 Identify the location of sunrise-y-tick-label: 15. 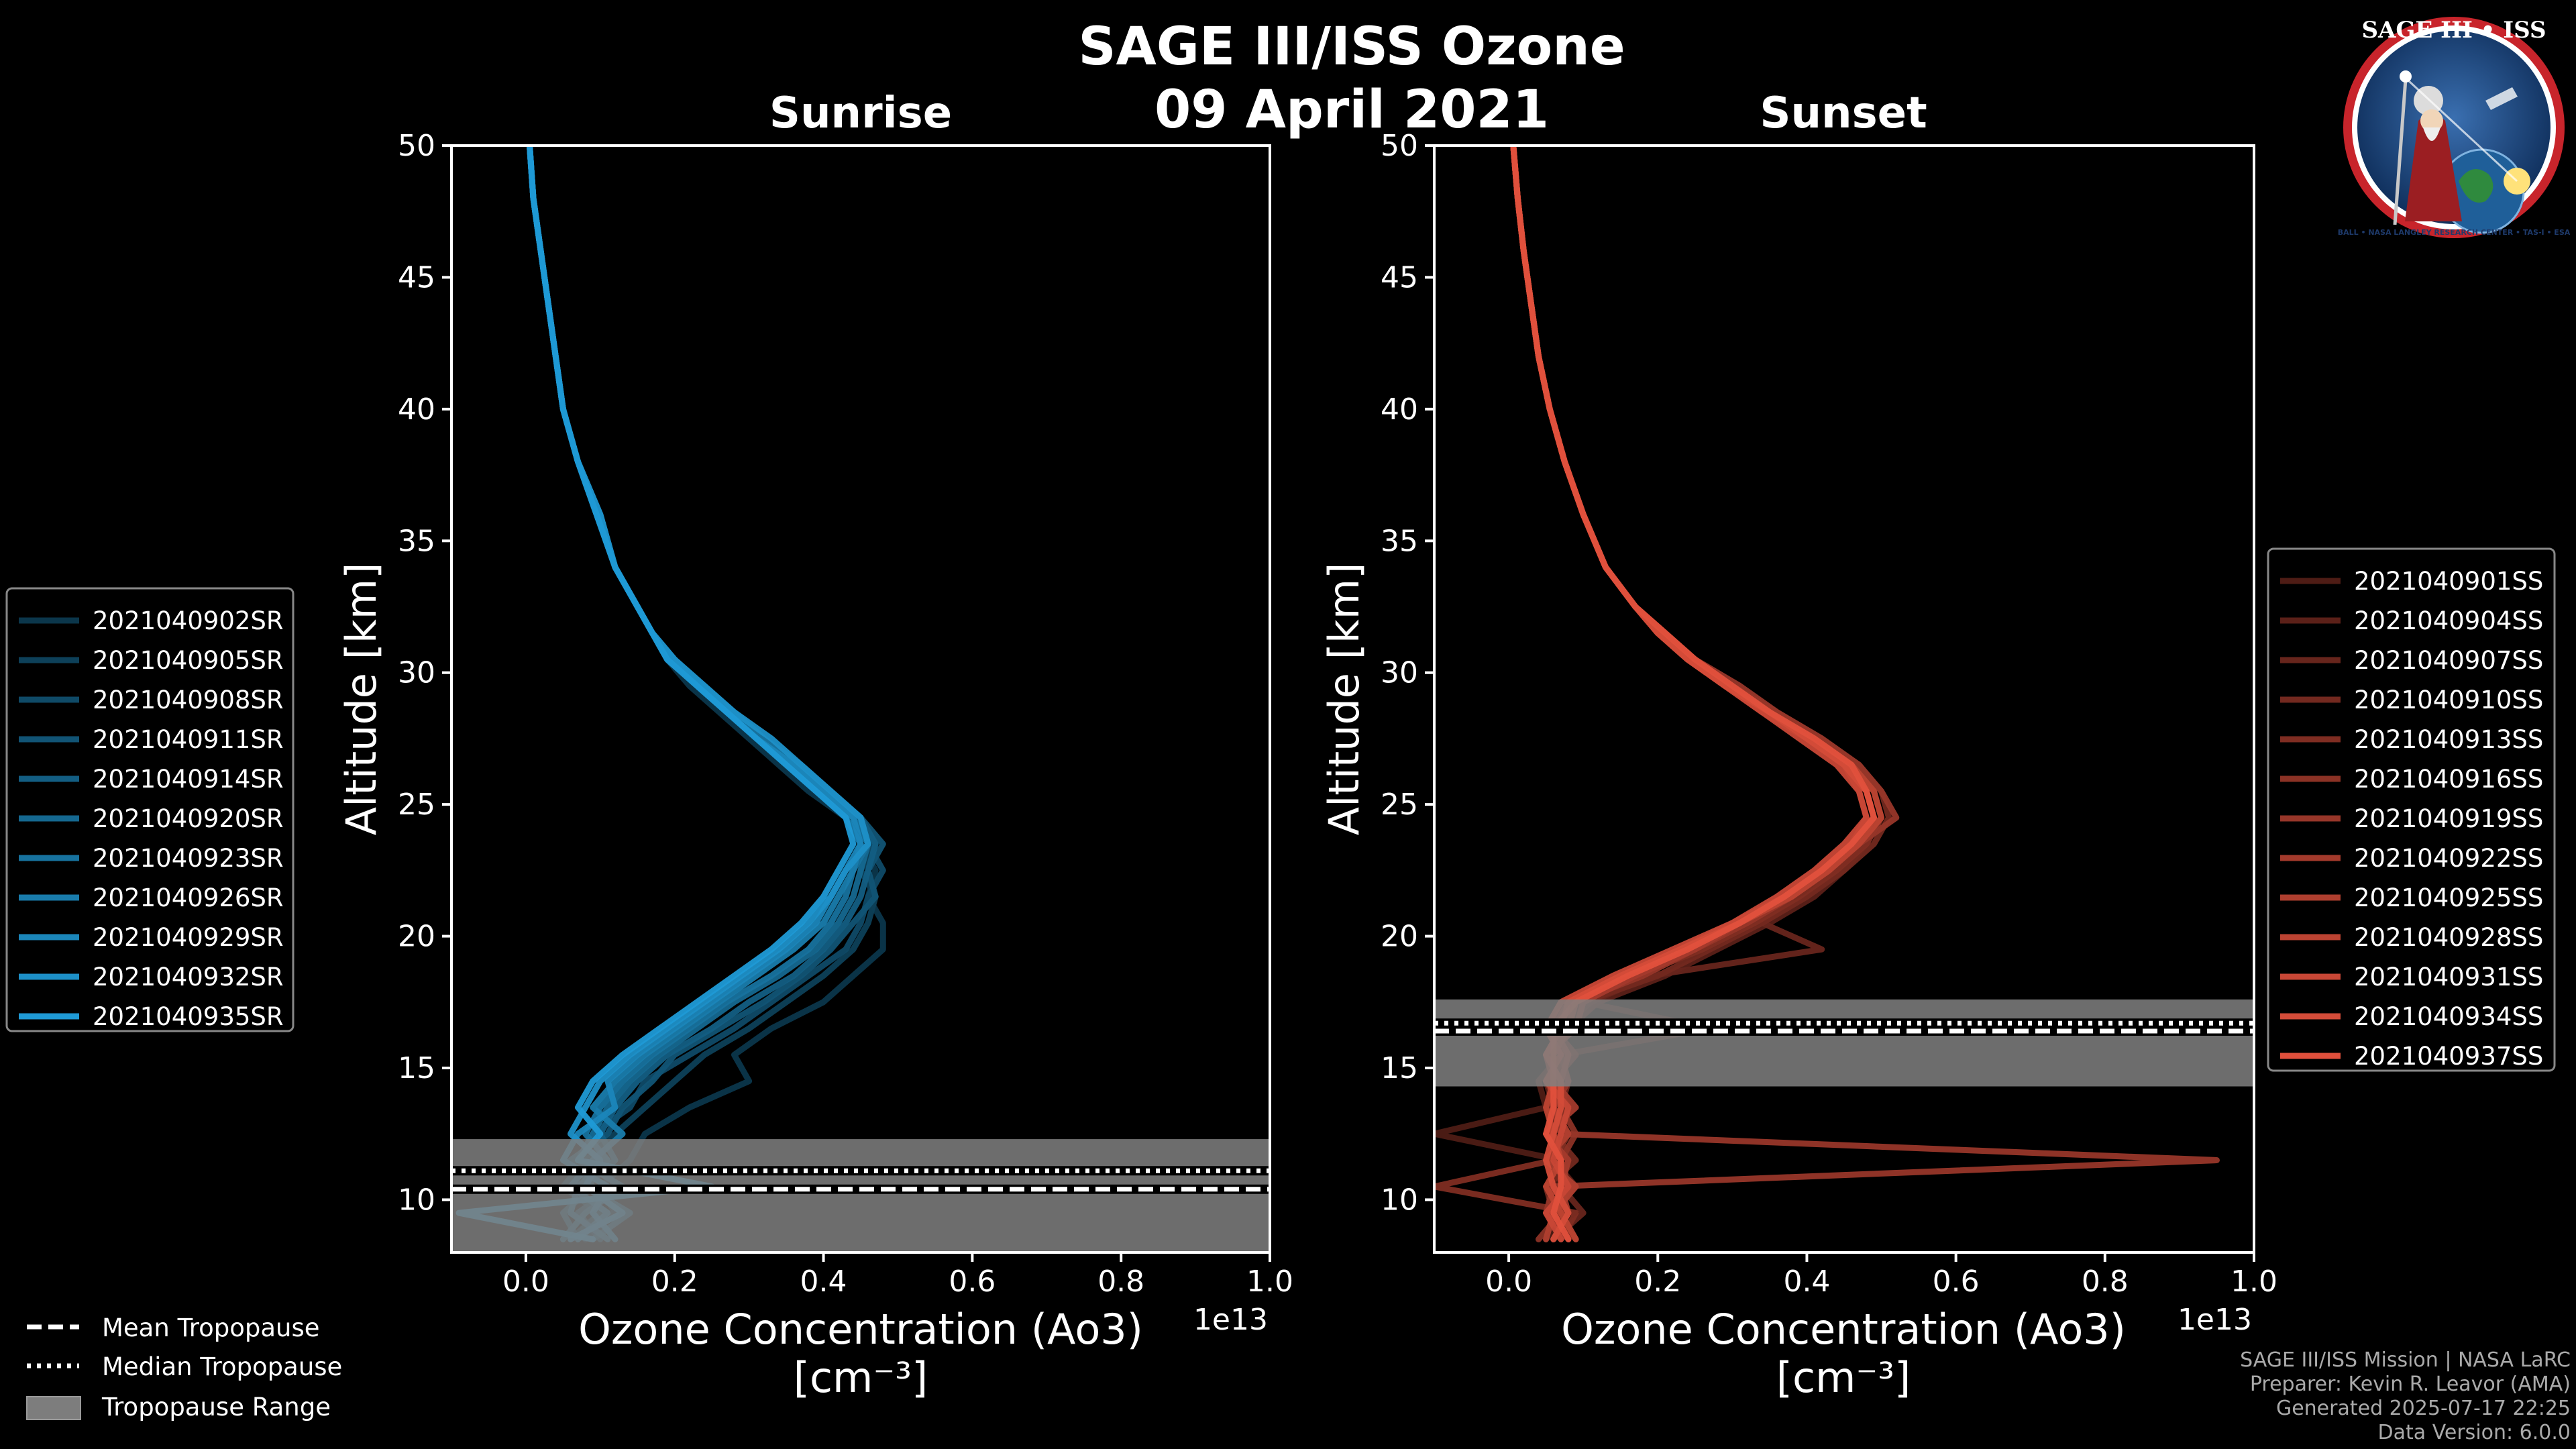
(416, 1068).